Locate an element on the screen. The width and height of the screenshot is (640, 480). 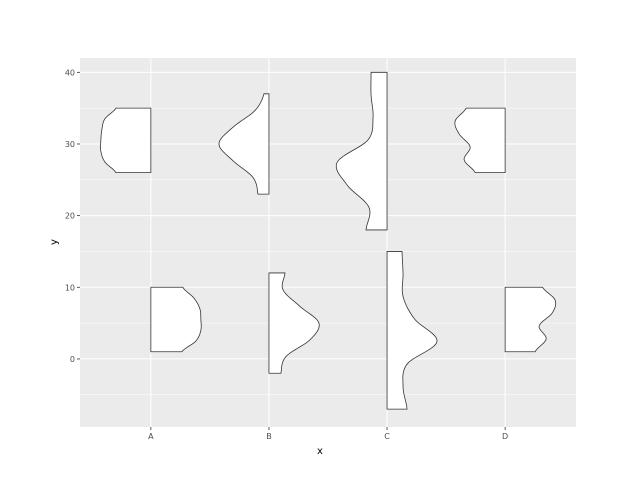
y-axis: 0 10 20 30 40 is located at coordinates (72, 216).